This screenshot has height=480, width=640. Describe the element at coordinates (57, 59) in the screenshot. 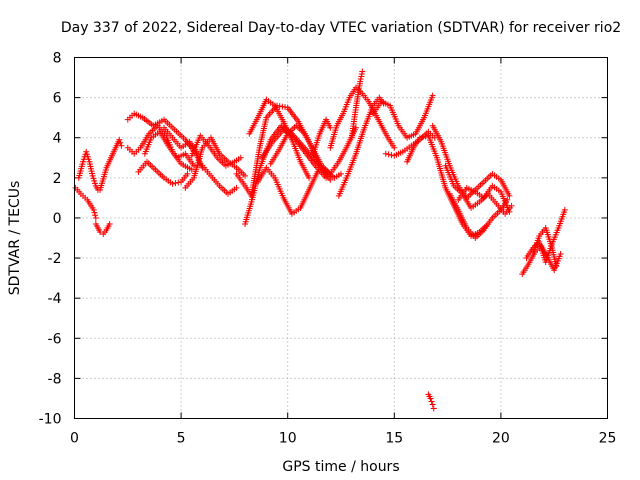

I see `y-tick-label: 8` at that location.